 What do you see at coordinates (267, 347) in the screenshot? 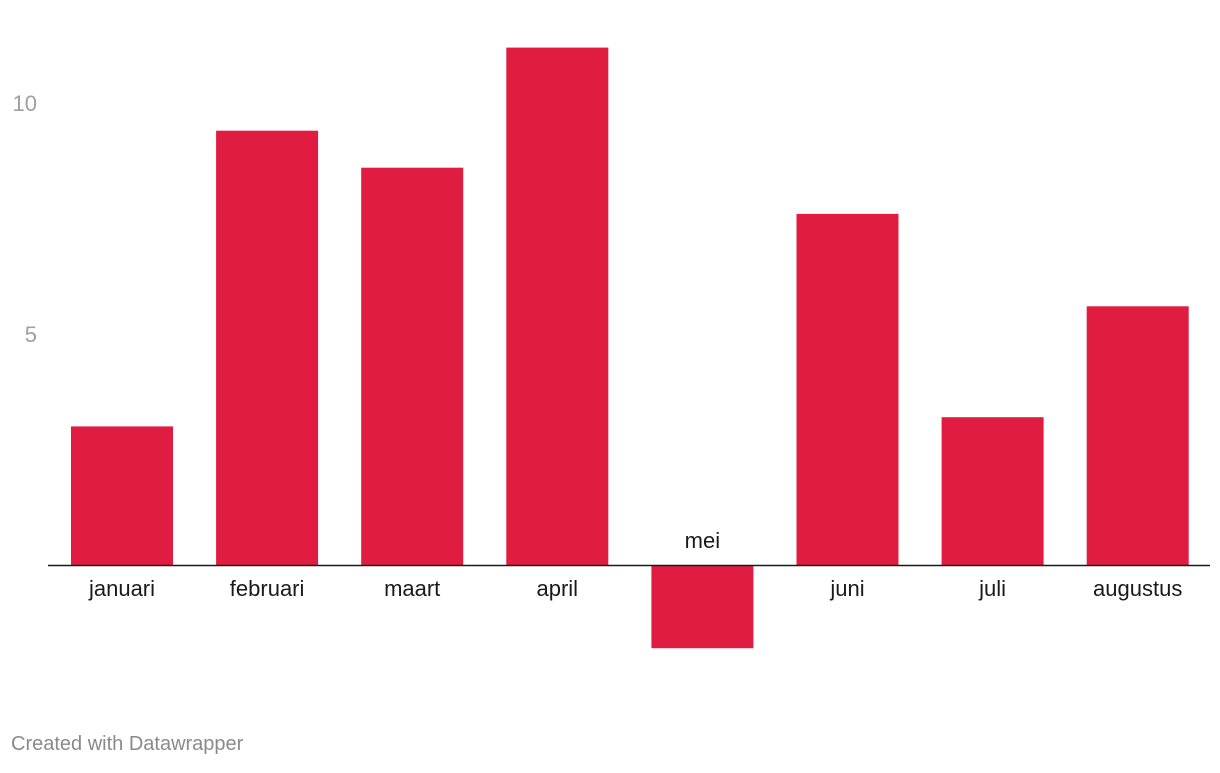
I see `bar-februari` at bounding box center [267, 347].